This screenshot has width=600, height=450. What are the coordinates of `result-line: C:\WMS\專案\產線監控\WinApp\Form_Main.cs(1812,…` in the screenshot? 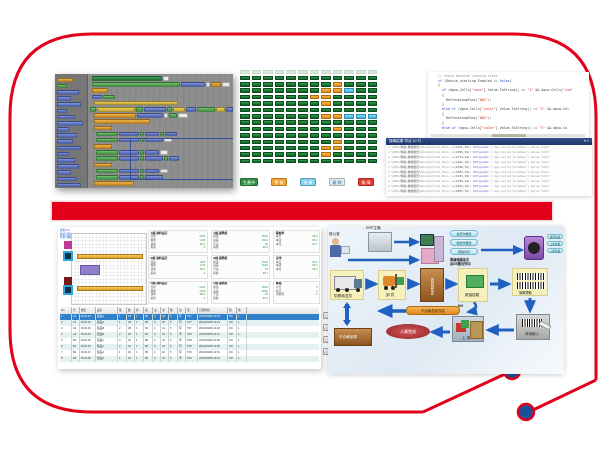 It's located at (489, 186).